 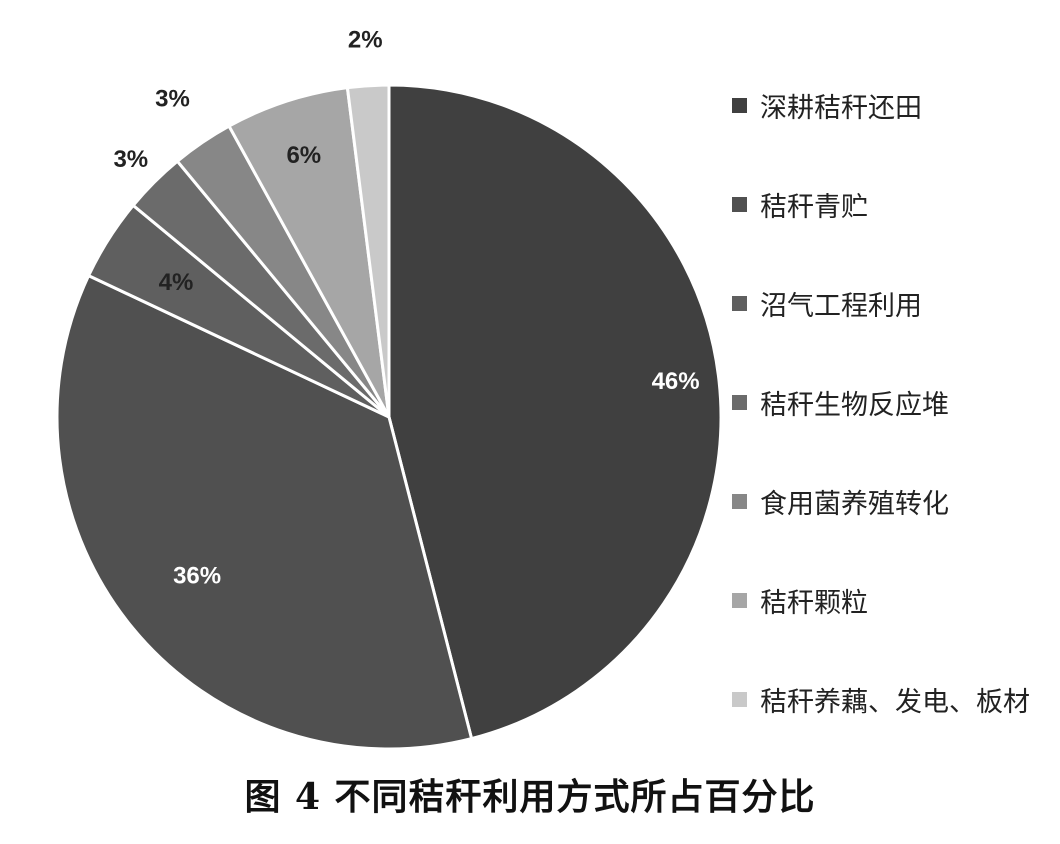 I want to click on legend-label: 深耕秸秆还田, so click(x=841, y=108).